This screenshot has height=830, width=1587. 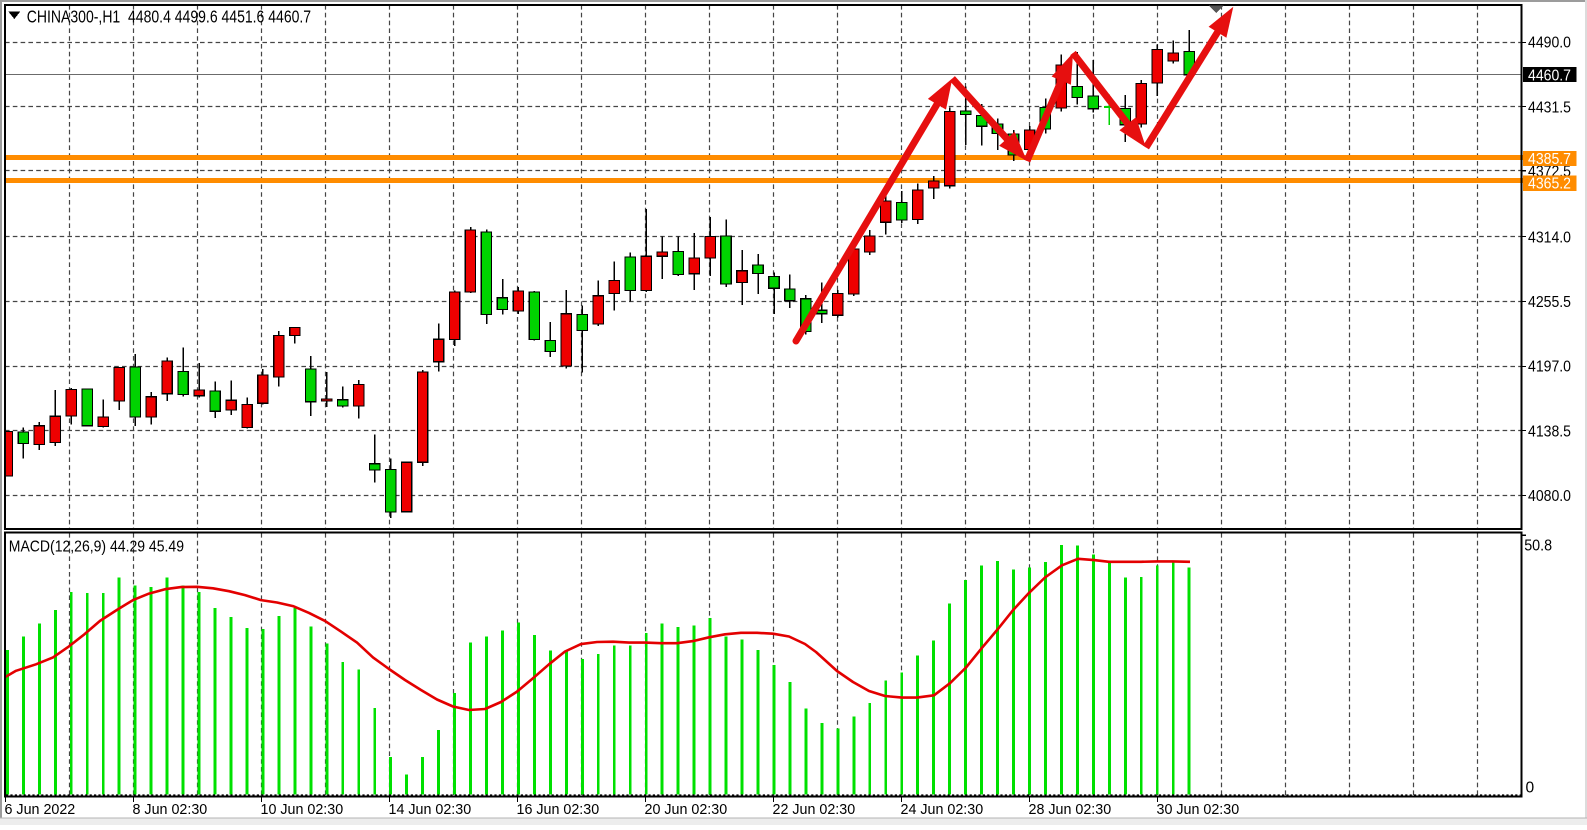 I want to click on svg-text: 24 Jun 02:30, so click(x=942, y=810).